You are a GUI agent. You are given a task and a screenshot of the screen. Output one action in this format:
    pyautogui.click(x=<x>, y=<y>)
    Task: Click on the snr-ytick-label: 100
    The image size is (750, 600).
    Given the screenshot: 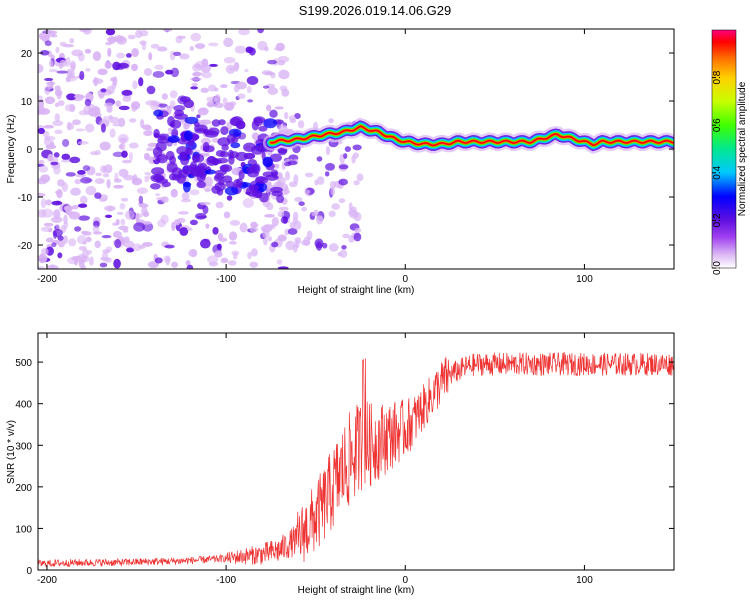 What is the action you would take?
    pyautogui.click(x=23, y=529)
    